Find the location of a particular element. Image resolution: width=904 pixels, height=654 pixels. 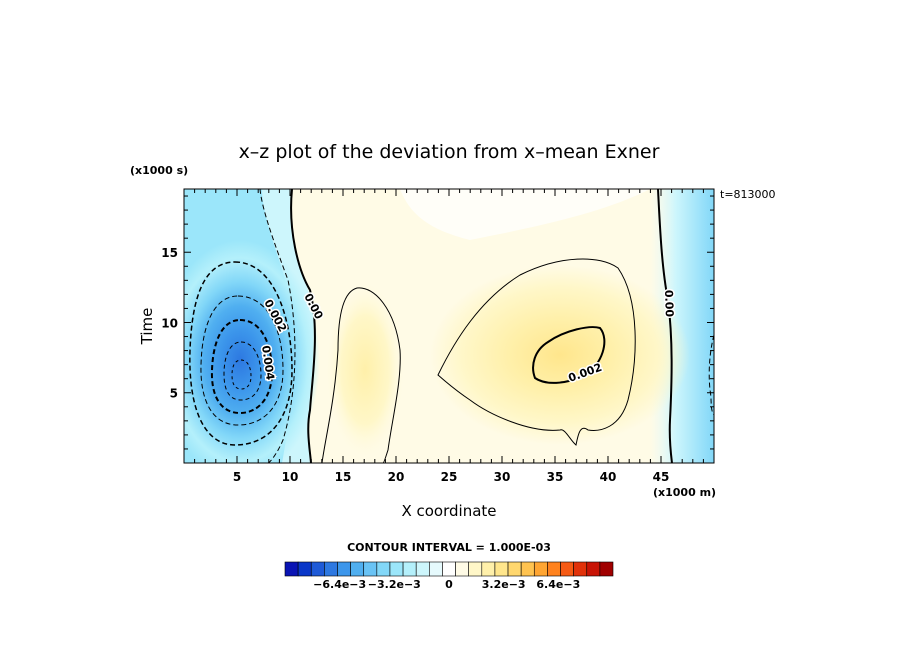

x-tick-label: 40 is located at coordinates (608, 477).